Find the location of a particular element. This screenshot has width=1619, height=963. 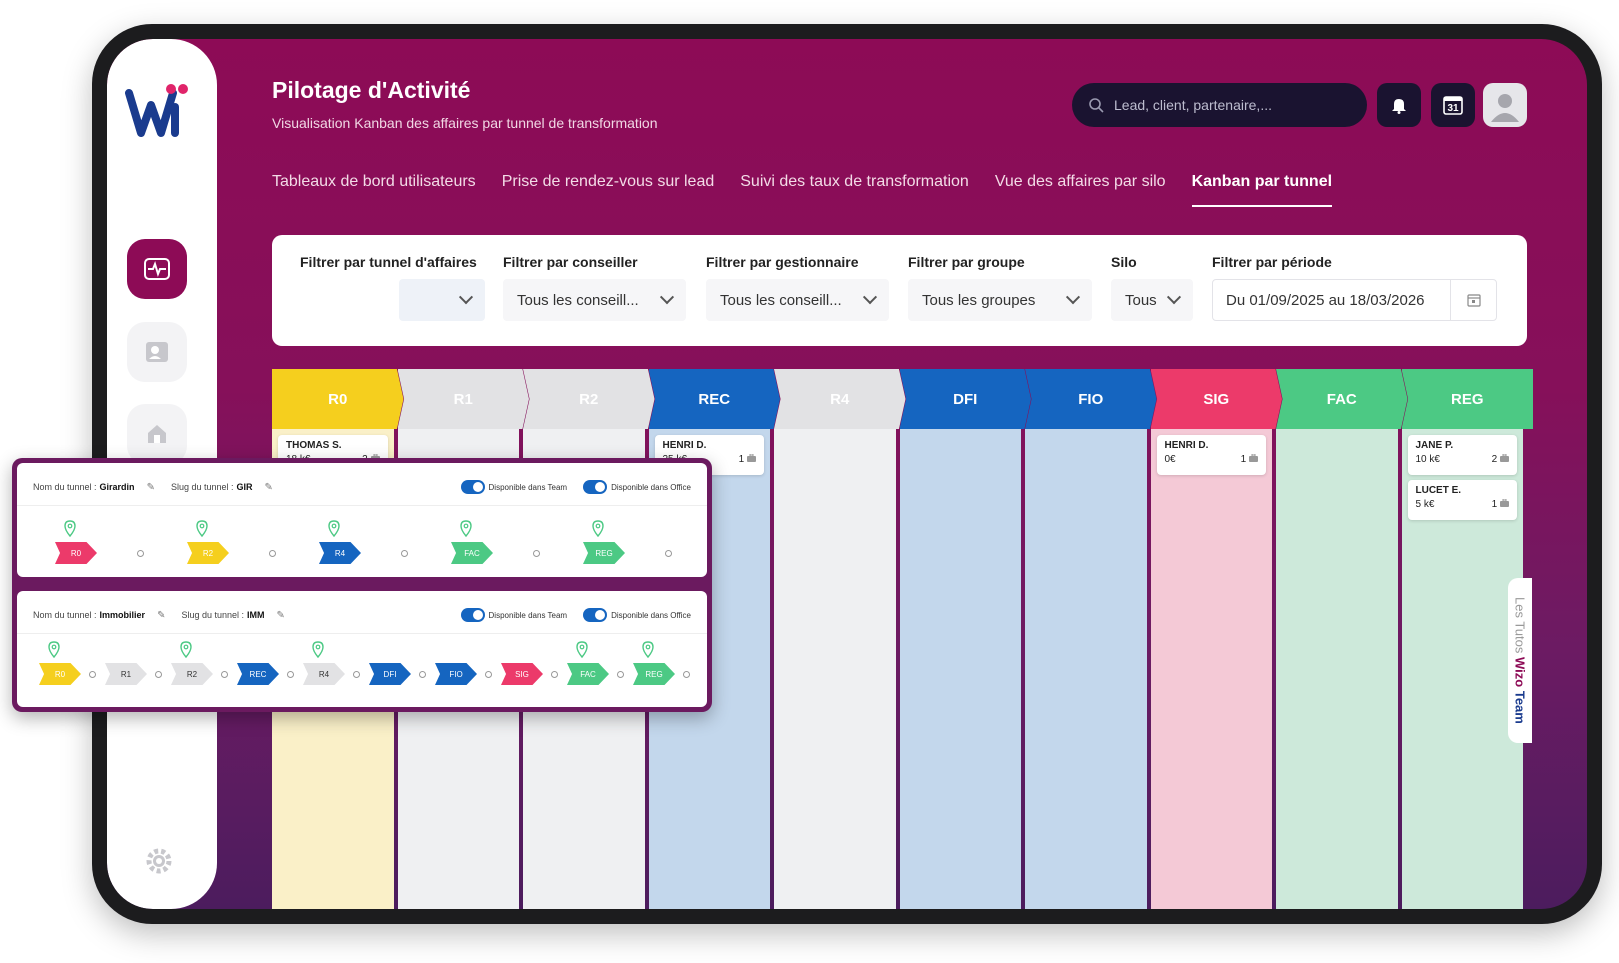

deal-card: LUCET E. 5 k€ 1 is located at coordinates (1462, 500).